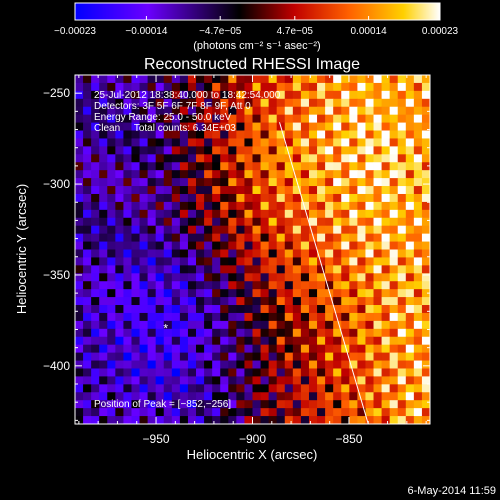 The height and width of the screenshot is (500, 500). Describe the element at coordinates (163, 117) in the screenshot. I see `annotation-energy: Energy Range: 25.0 - 50.0 keV` at that location.